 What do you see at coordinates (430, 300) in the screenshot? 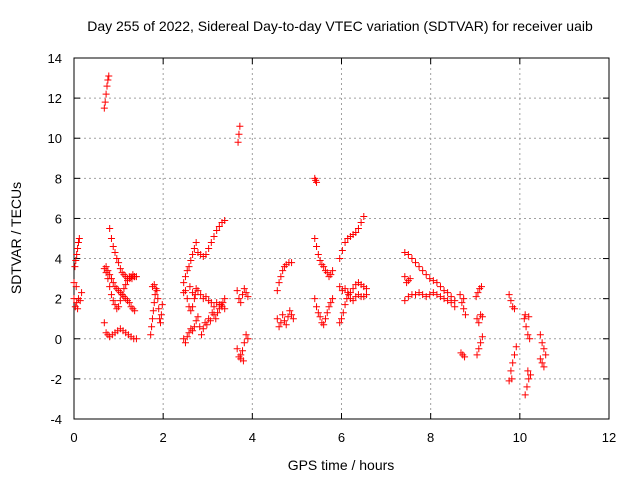
I see `series-arc-y` at bounding box center [430, 300].